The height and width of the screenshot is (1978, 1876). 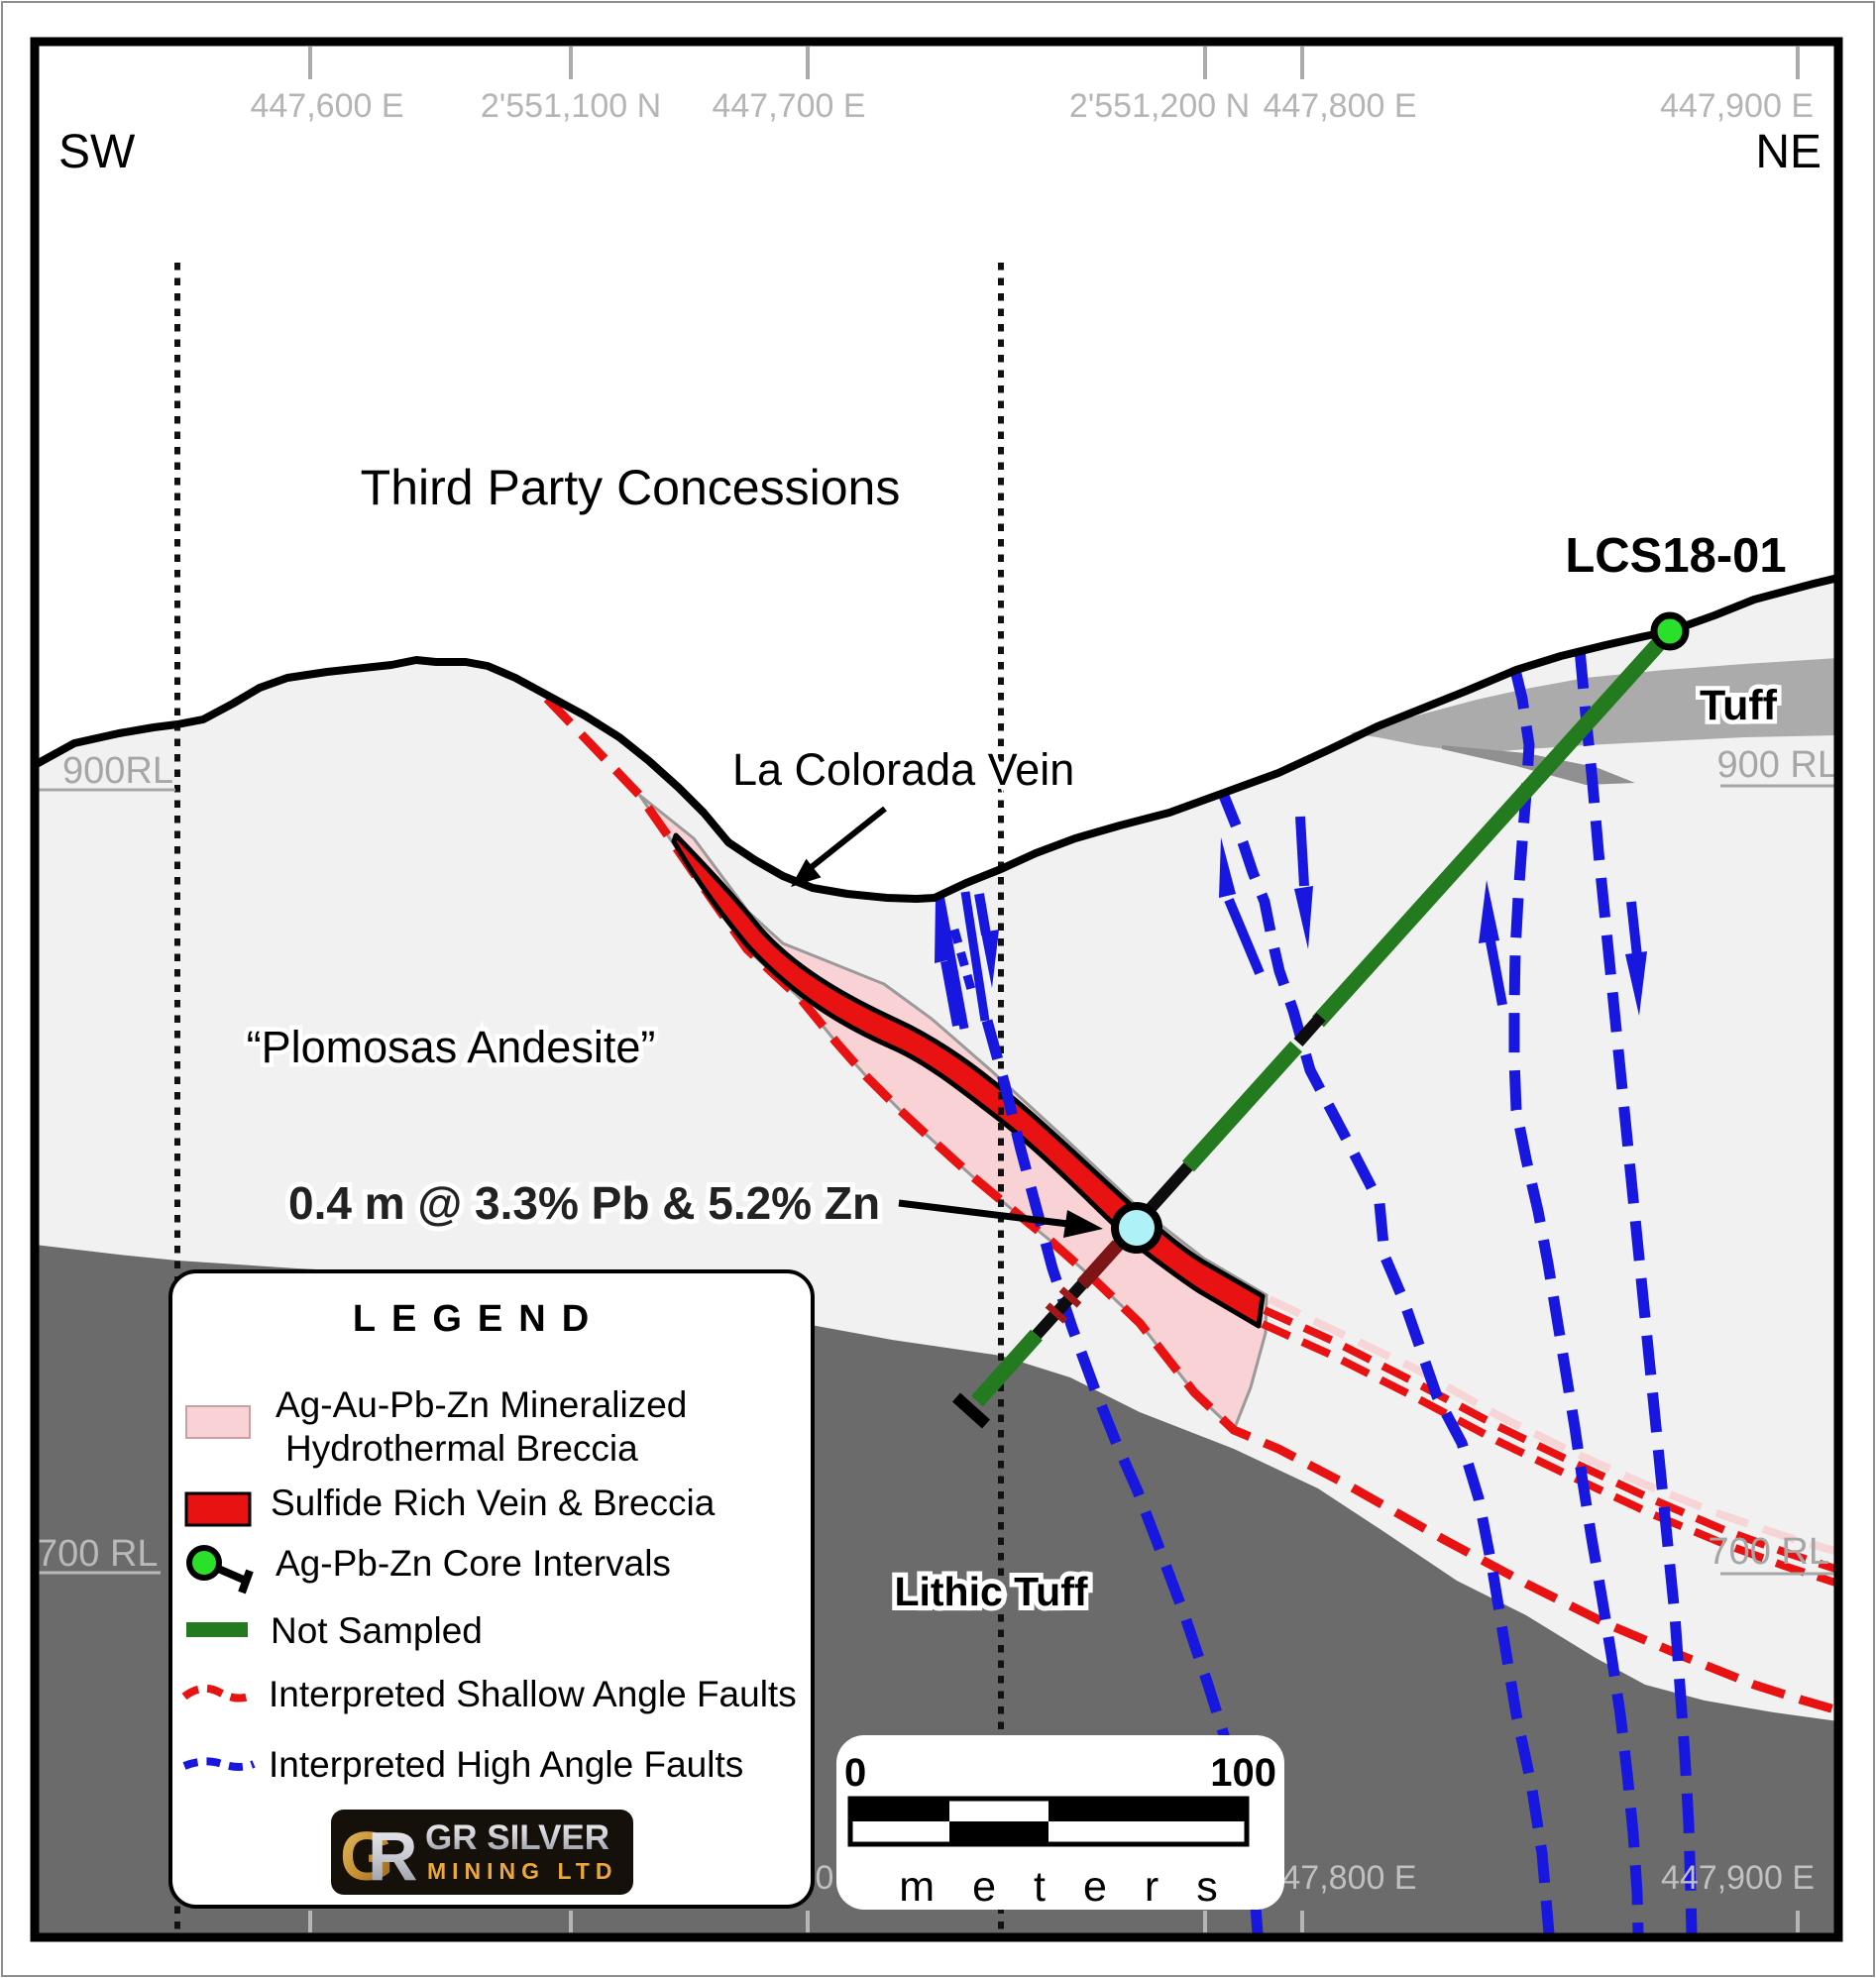 What do you see at coordinates (462, 1448) in the screenshot?
I see `svg-text: Hydrothermal Breccia` at bounding box center [462, 1448].